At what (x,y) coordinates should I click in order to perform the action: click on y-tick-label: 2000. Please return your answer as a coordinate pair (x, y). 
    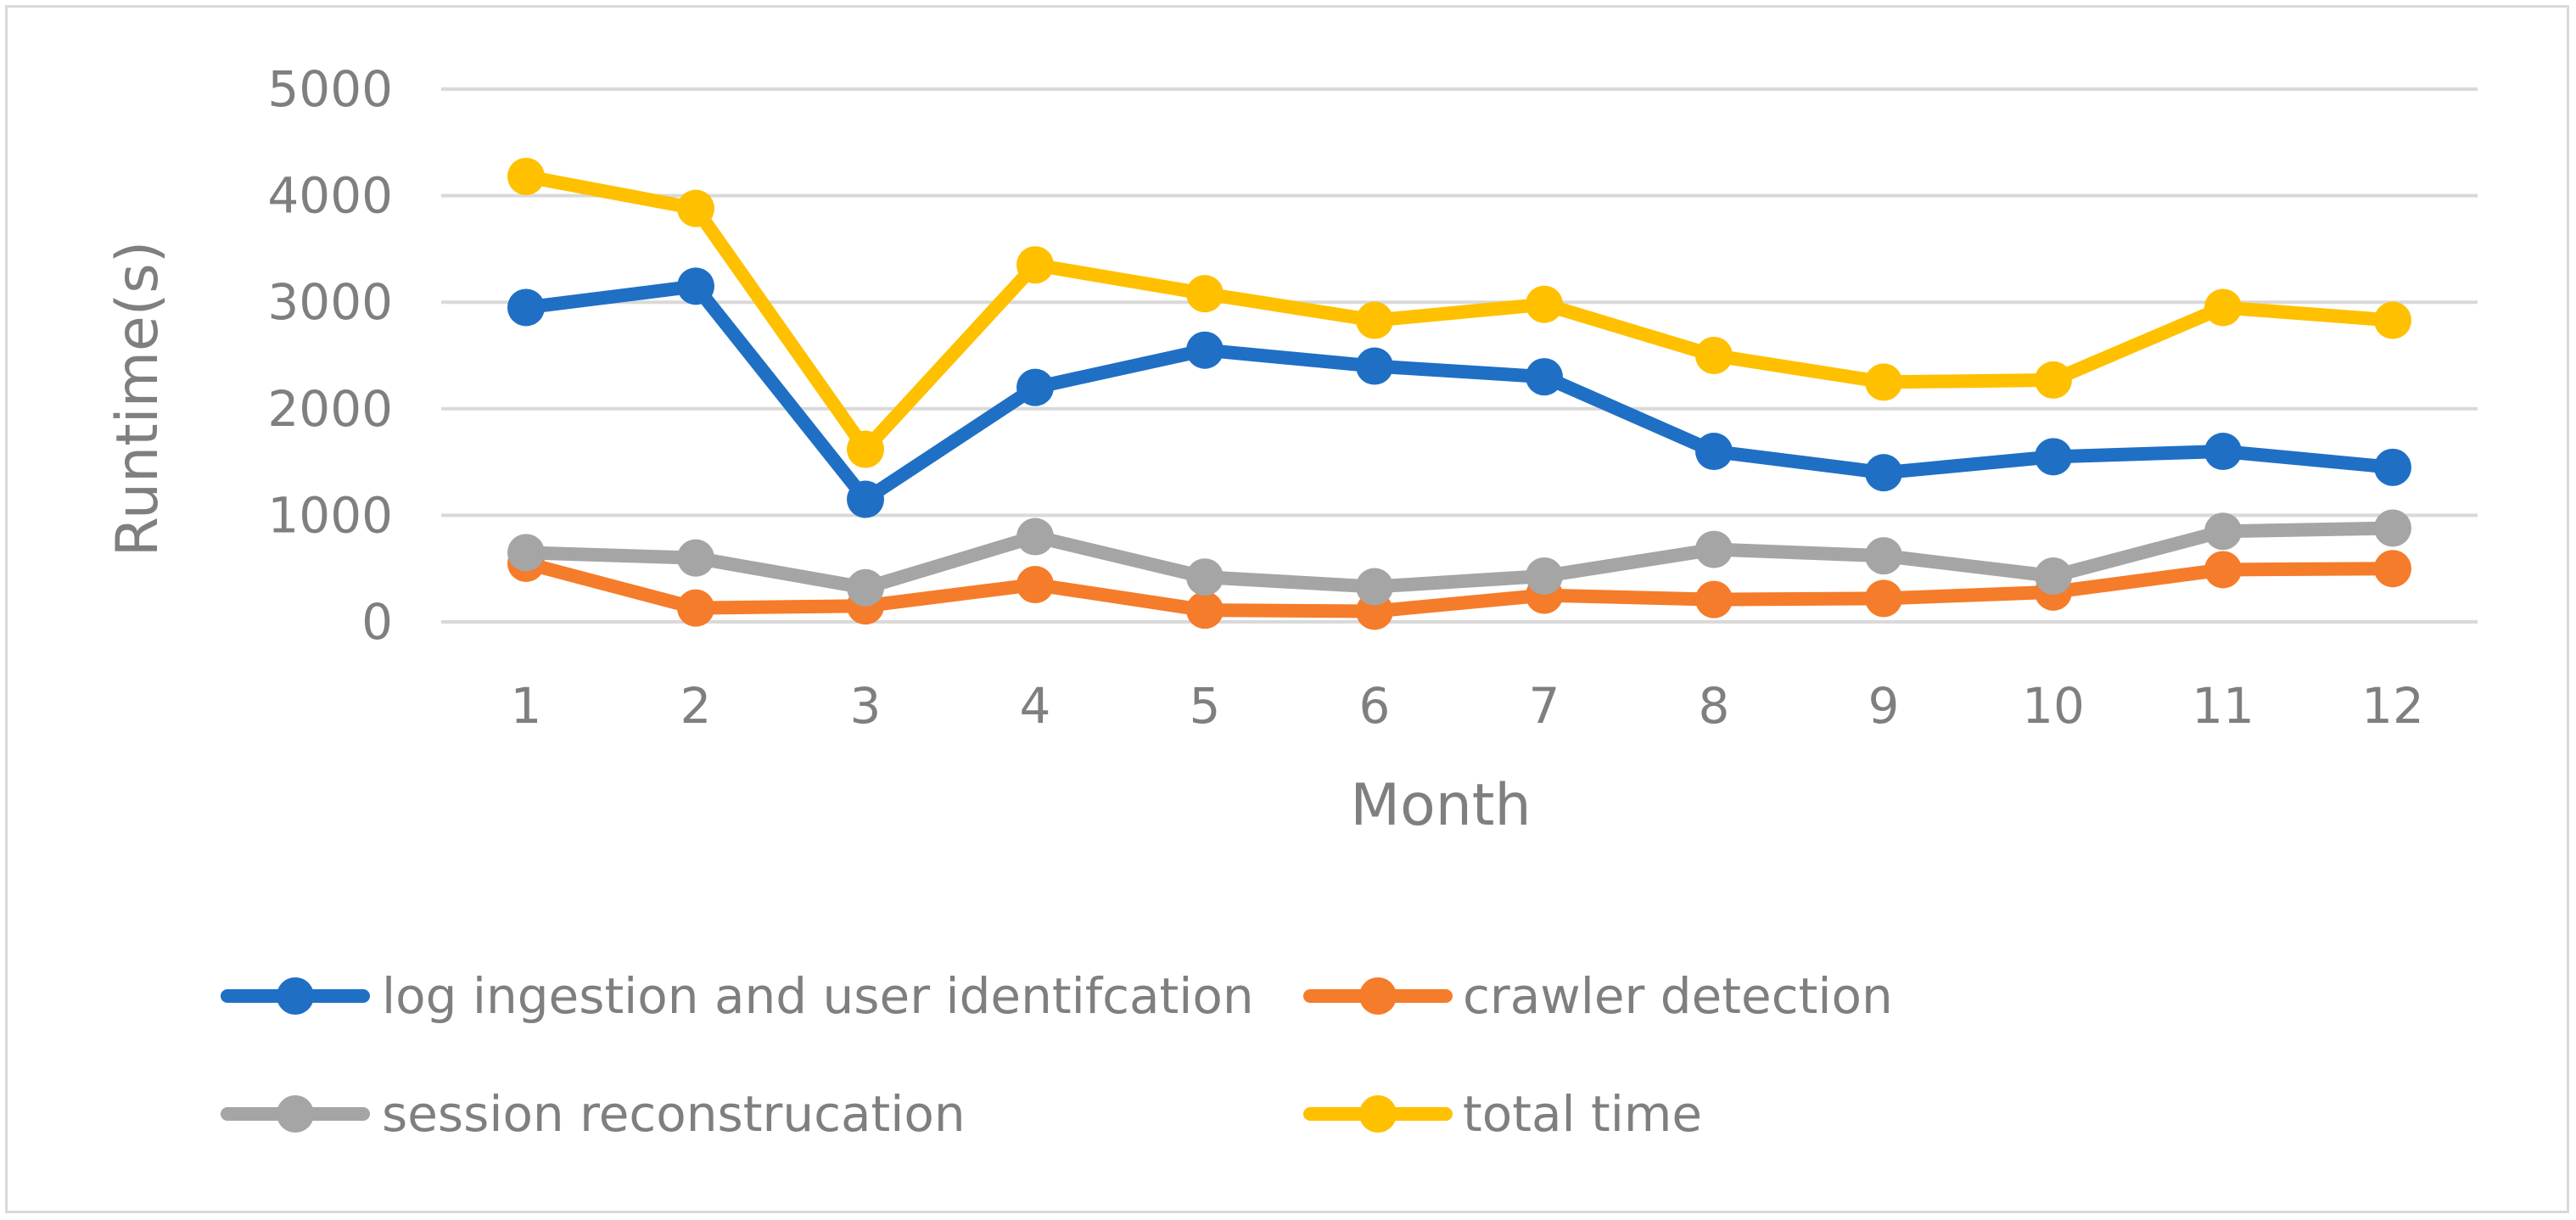
    Looking at the image, I should click on (330, 409).